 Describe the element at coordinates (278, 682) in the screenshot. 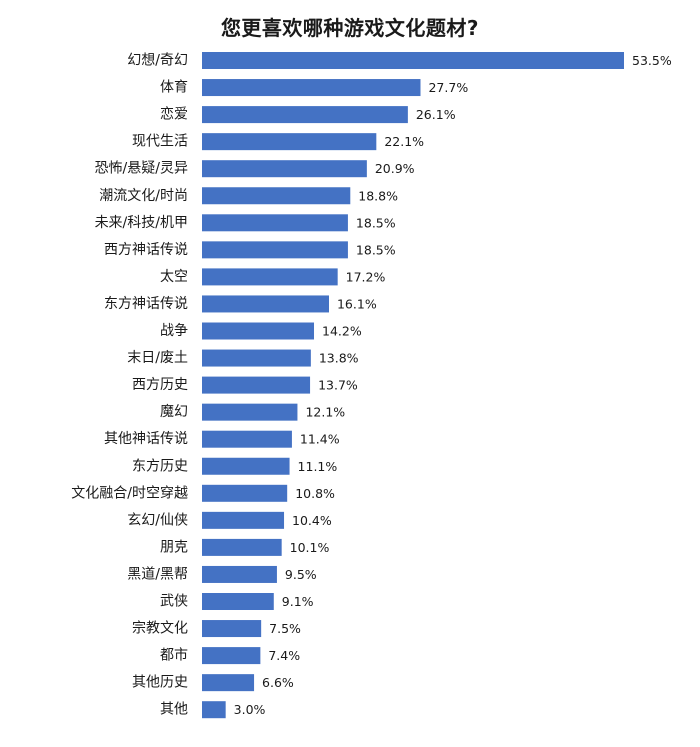

I see `value-label: 6.6%` at that location.